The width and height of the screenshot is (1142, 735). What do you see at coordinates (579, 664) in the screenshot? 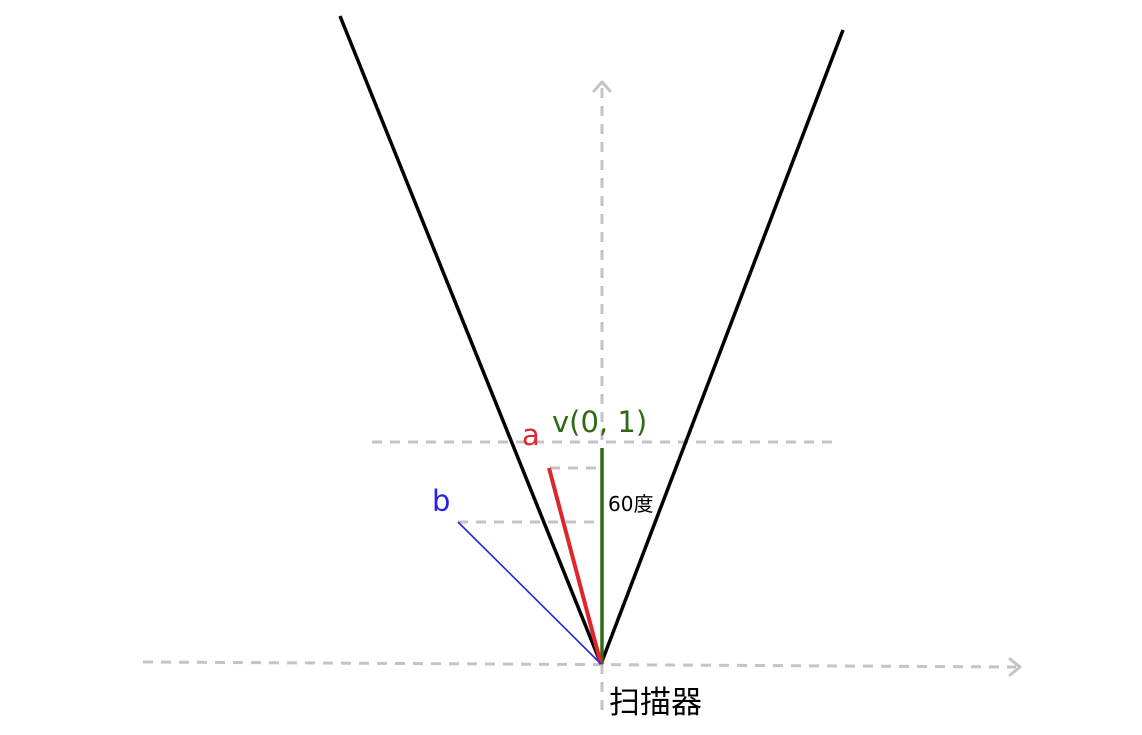
I see `x-axis` at bounding box center [579, 664].